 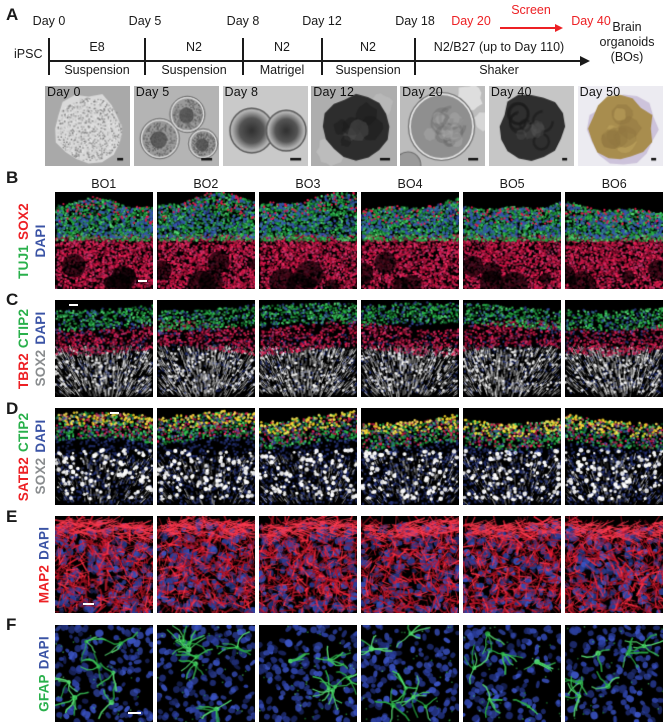 What do you see at coordinates (531, 126) in the screenshot?
I see `photo-day40-image` at bounding box center [531, 126].